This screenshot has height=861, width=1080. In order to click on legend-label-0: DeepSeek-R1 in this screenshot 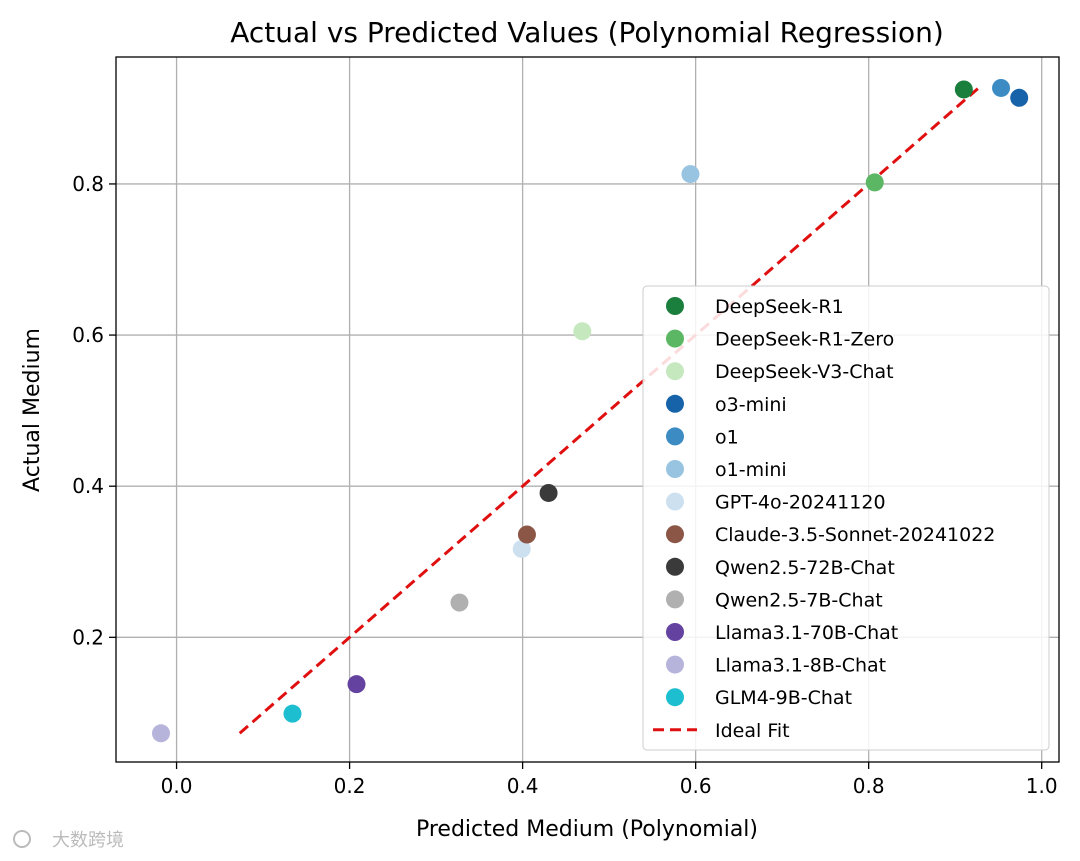, I will do `click(779, 307)`.